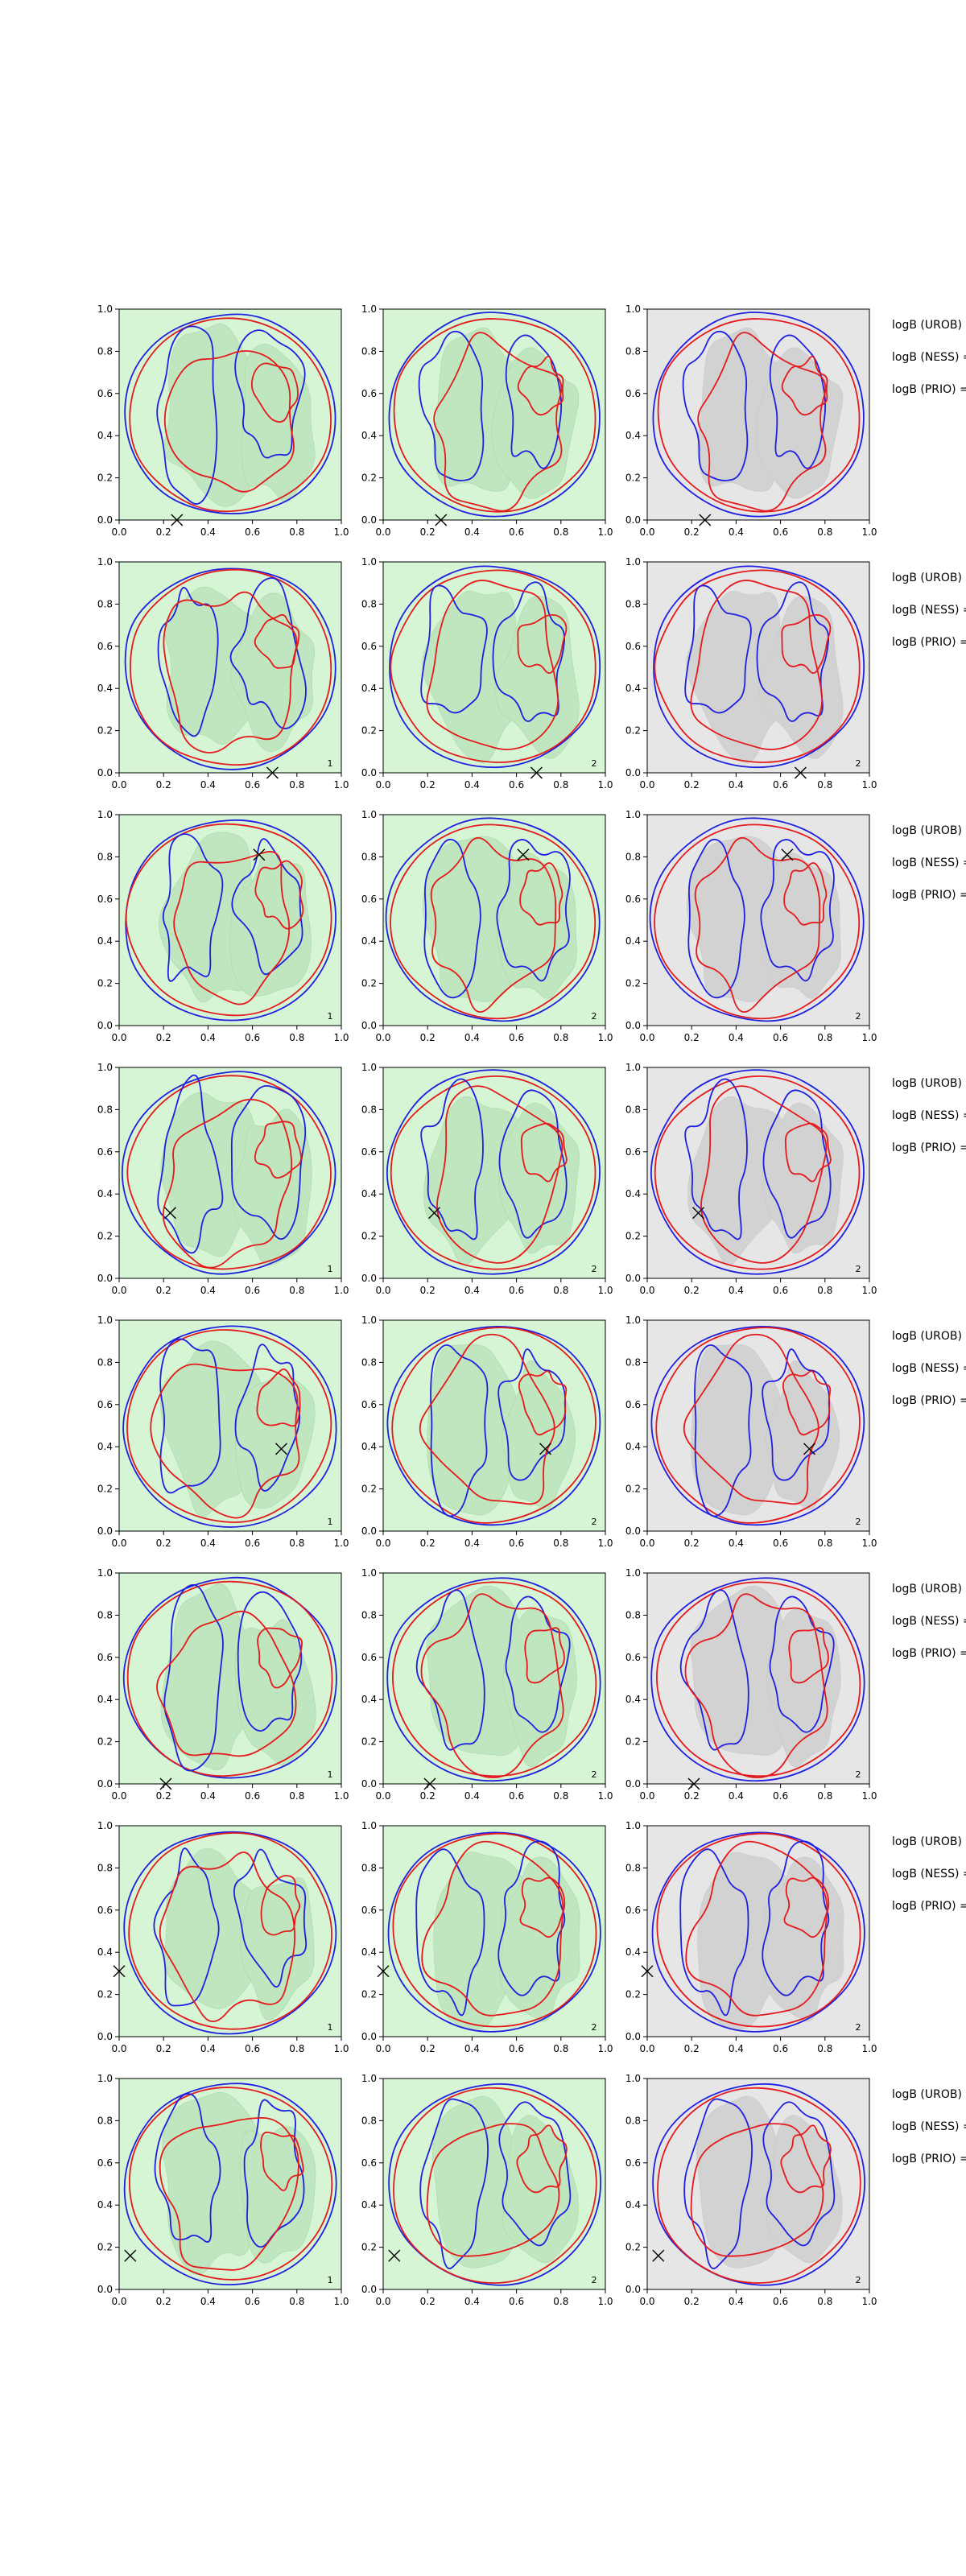 Image resolution: width=966 pixels, height=2576 pixels. What do you see at coordinates (751, 673) in the screenshot?
I see `subplot-r2-c3: 2 0.0 0.2 0.4 0.6 0.8 1.0 0.0 0.2 0.4 0.6 0.8 1.0` at bounding box center [751, 673].